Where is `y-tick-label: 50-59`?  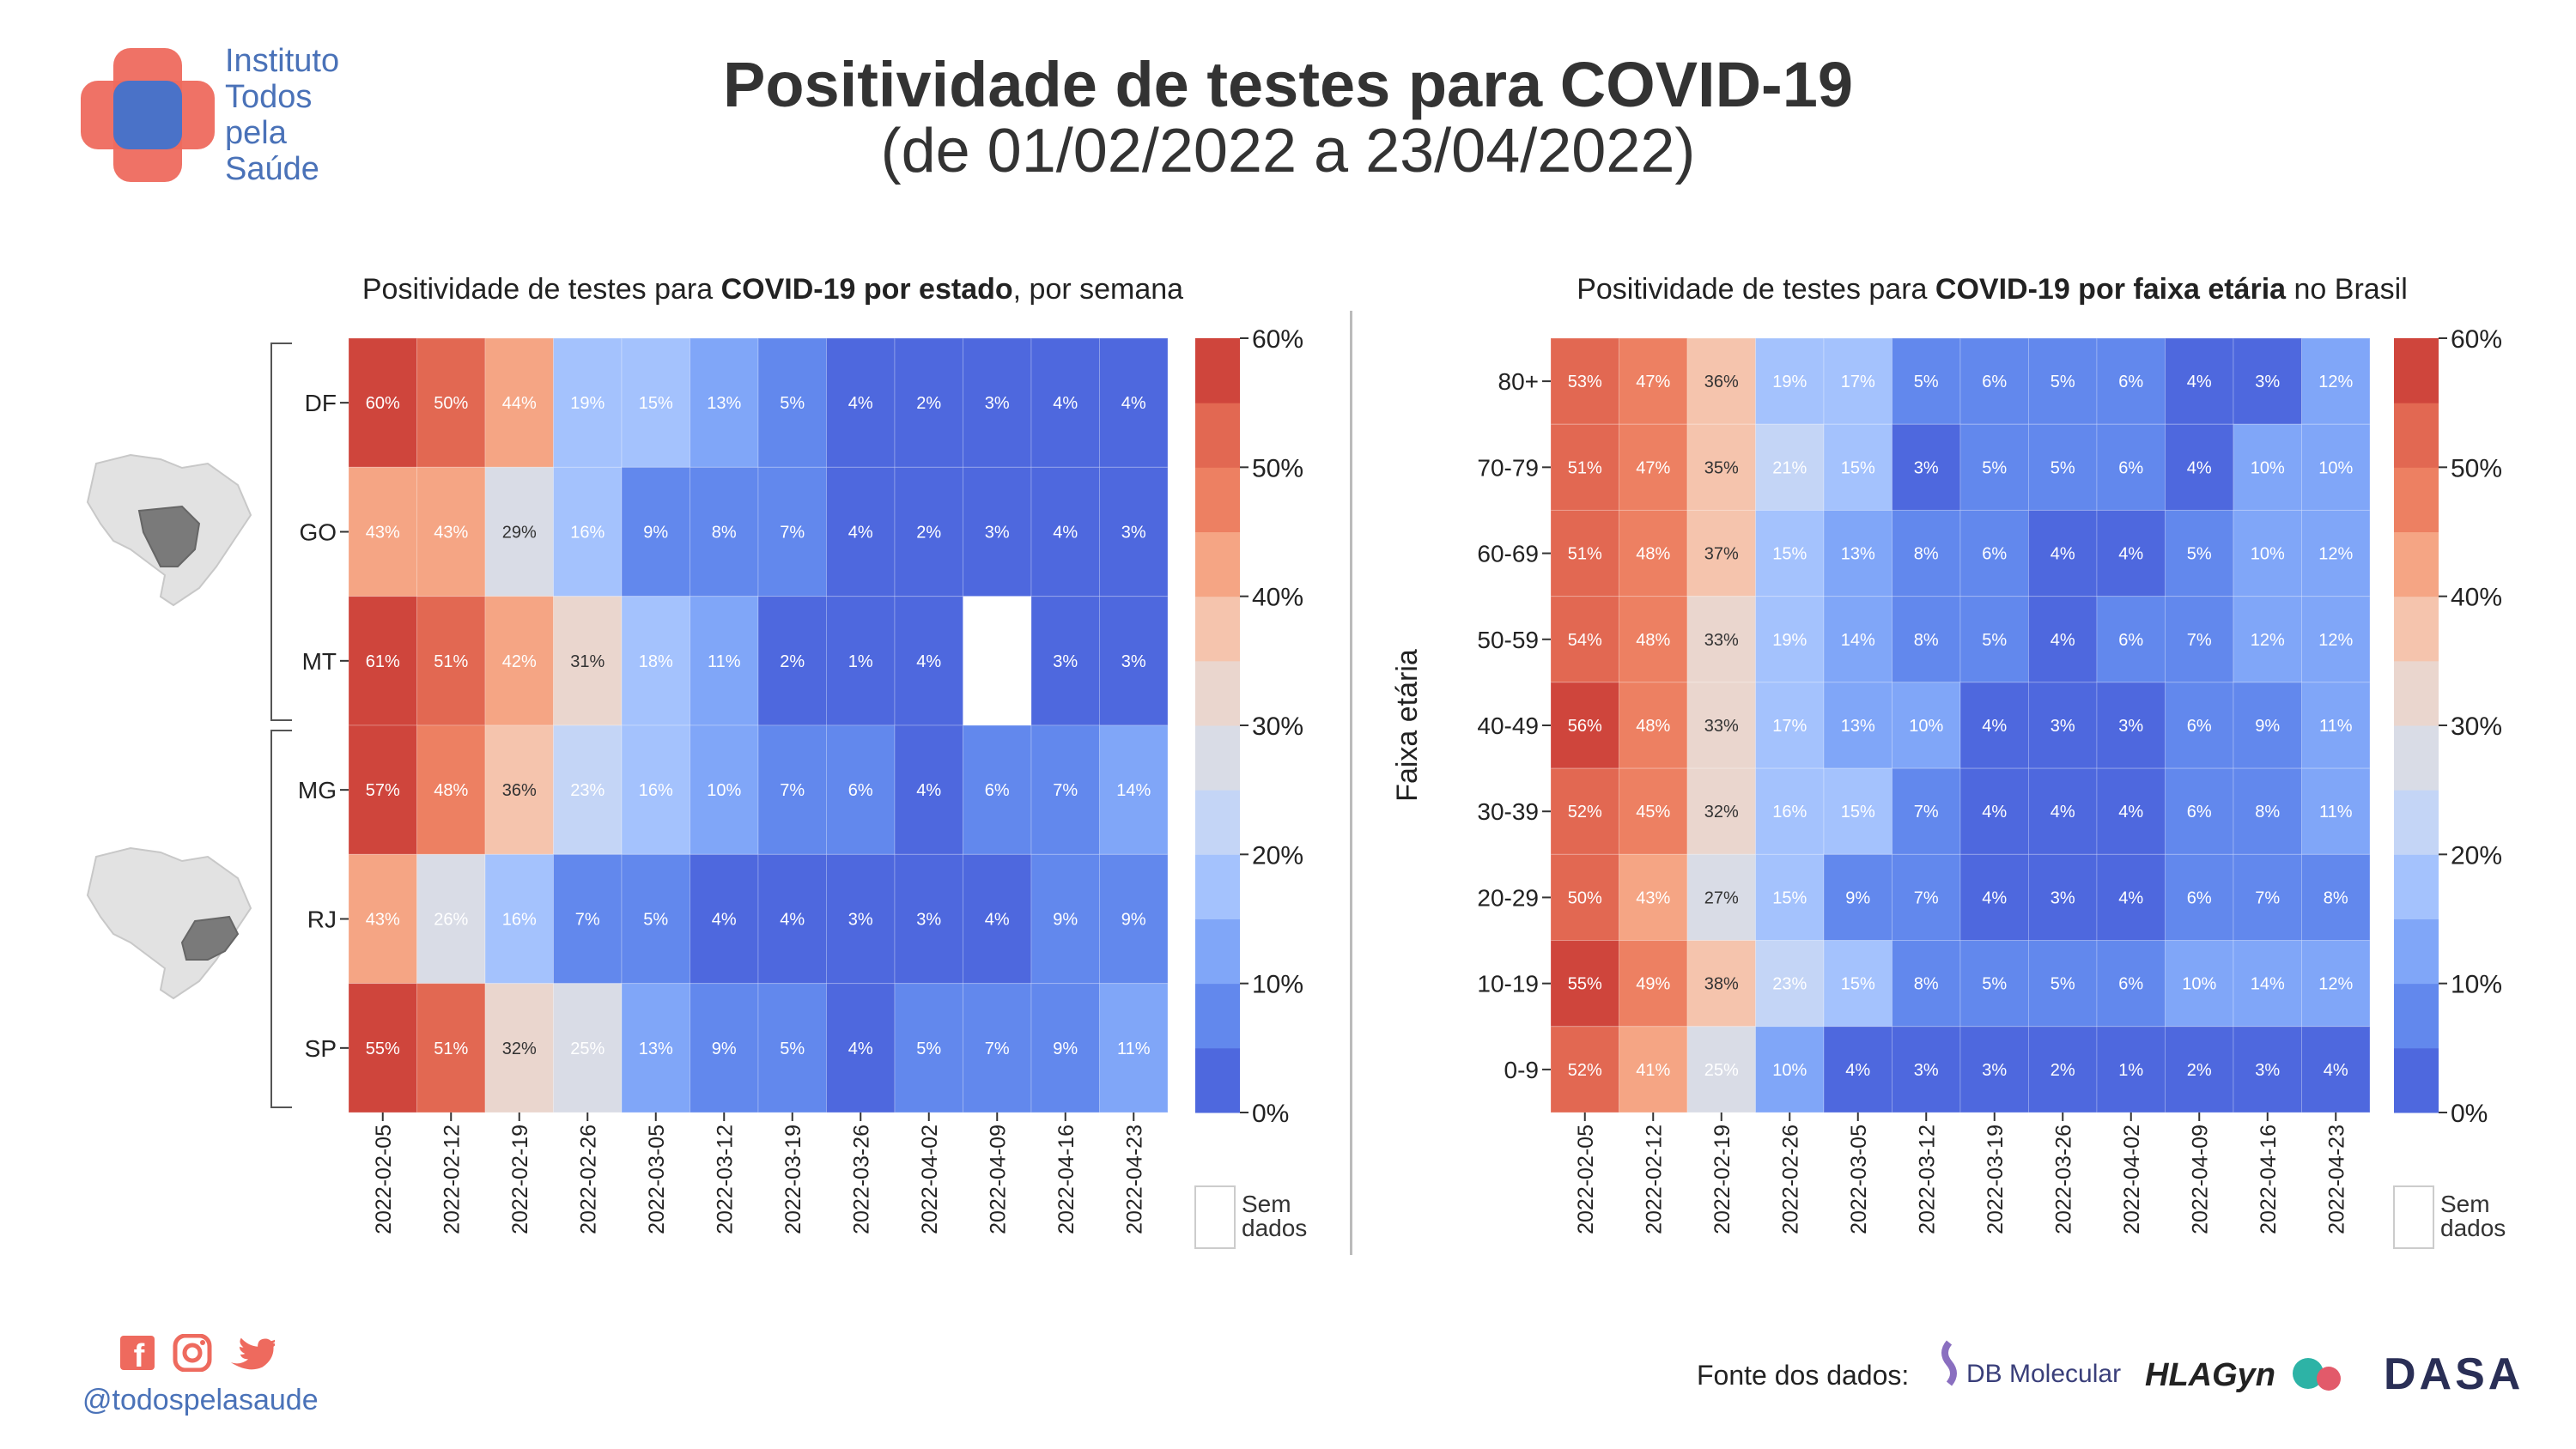
y-tick-label: 50-59 is located at coordinates (1508, 640).